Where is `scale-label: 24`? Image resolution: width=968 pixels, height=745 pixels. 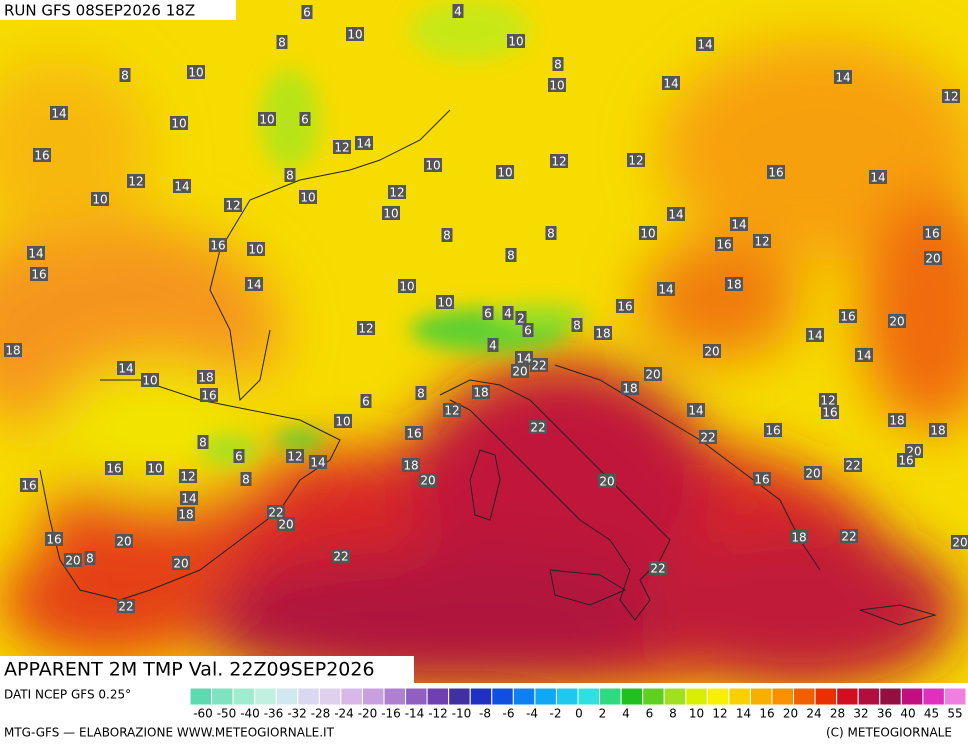
scale-label: 24 is located at coordinates (813, 714).